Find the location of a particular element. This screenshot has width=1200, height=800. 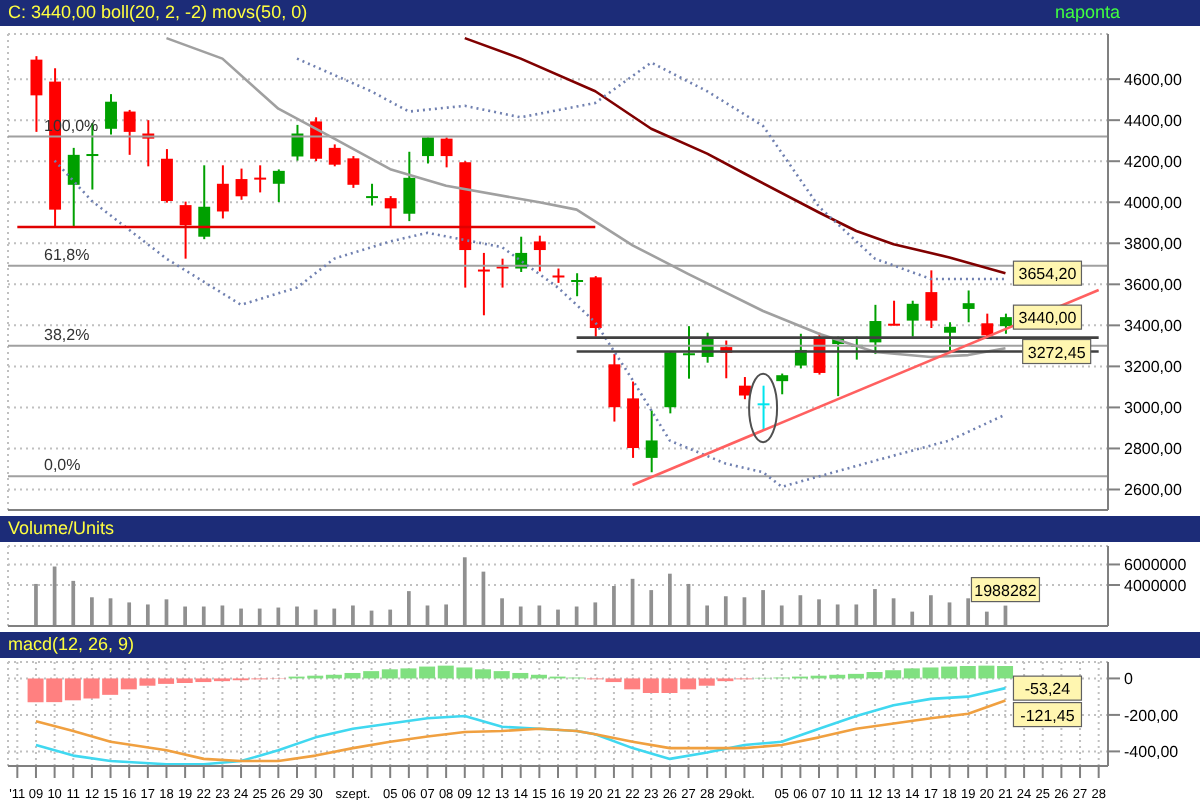

y-tick-label: 6000000 is located at coordinates (1156, 565).